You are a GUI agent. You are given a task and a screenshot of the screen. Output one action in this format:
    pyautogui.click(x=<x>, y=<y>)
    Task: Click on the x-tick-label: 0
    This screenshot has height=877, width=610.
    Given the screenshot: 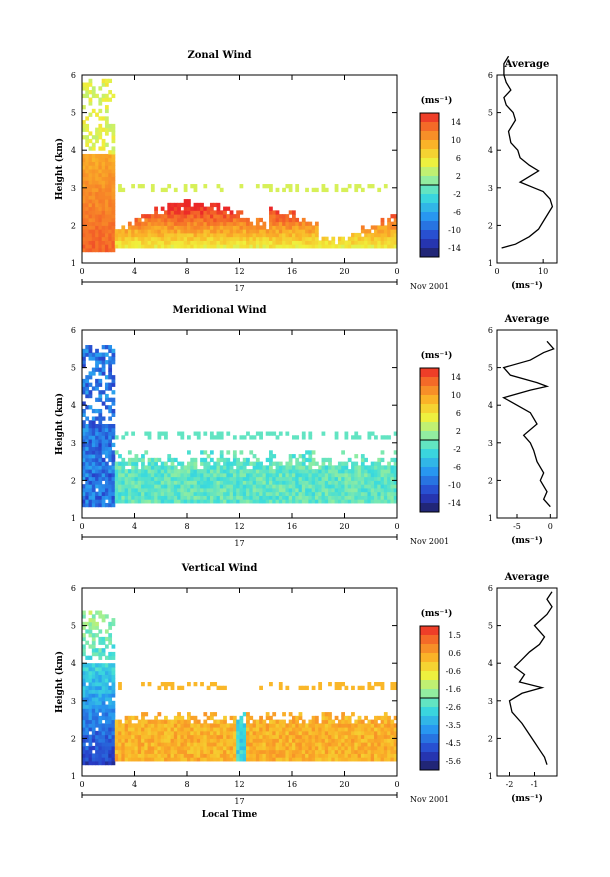 What is the action you would take?
    pyautogui.click(x=81, y=784)
    